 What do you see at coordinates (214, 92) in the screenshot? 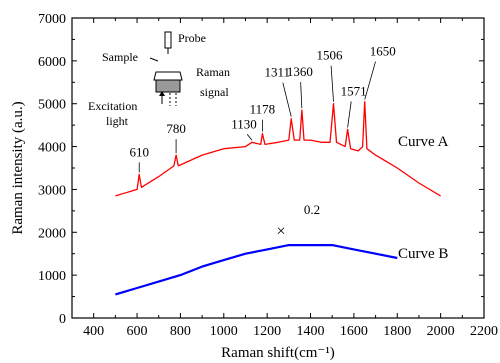
I see `signal-label: signal` at bounding box center [214, 92].